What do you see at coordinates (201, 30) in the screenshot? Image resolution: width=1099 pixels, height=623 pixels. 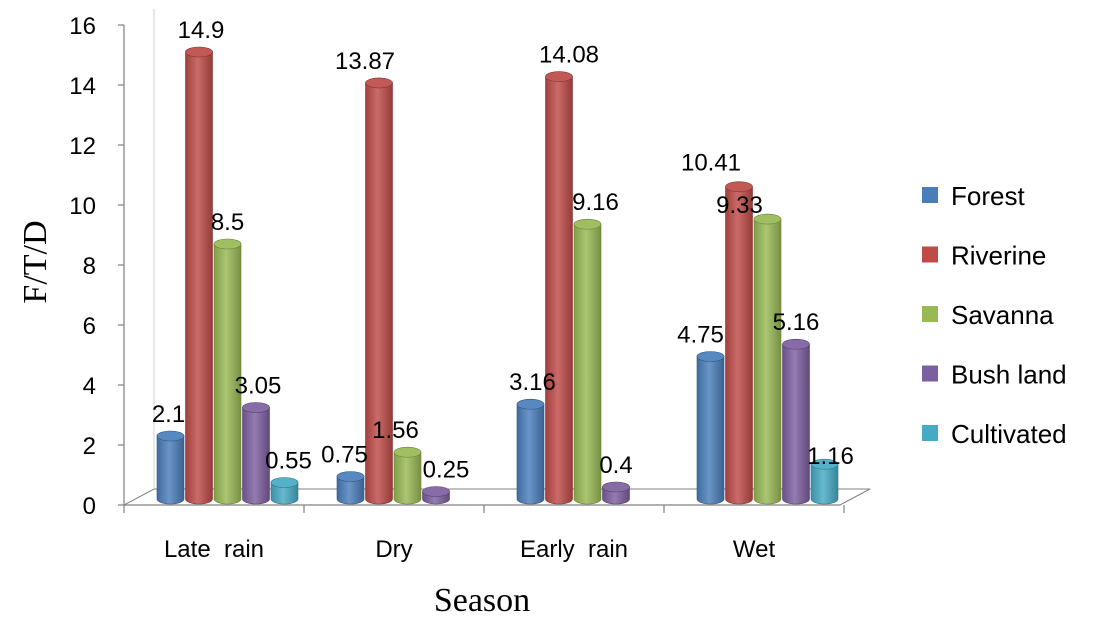 I see `data-label: 14.9` at bounding box center [201, 30].